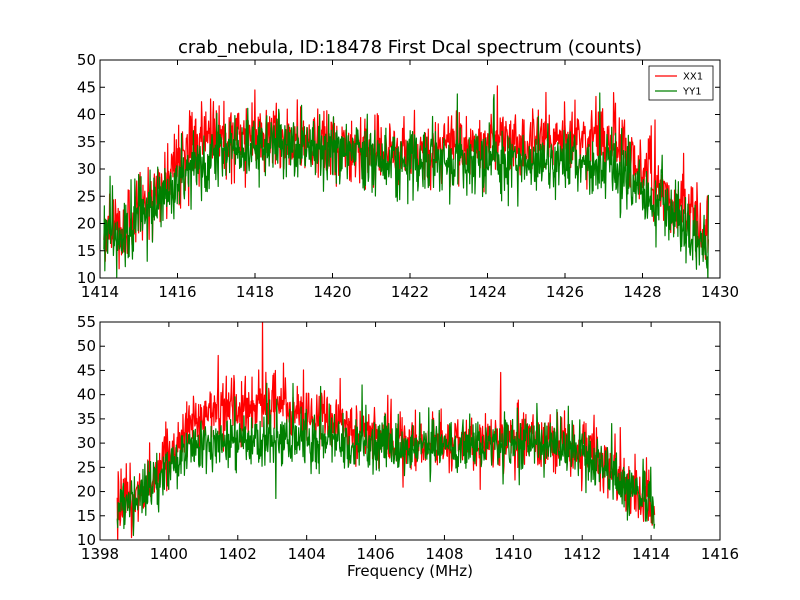  What do you see at coordinates (693, 77) in the screenshot?
I see `legend-label-xx1: XX1` at bounding box center [693, 77].